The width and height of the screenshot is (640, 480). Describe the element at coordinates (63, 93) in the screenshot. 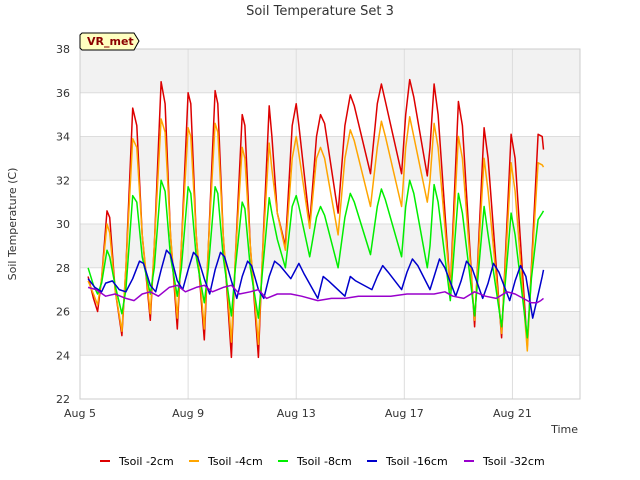

I see `y-tick-label: 36` at that location.